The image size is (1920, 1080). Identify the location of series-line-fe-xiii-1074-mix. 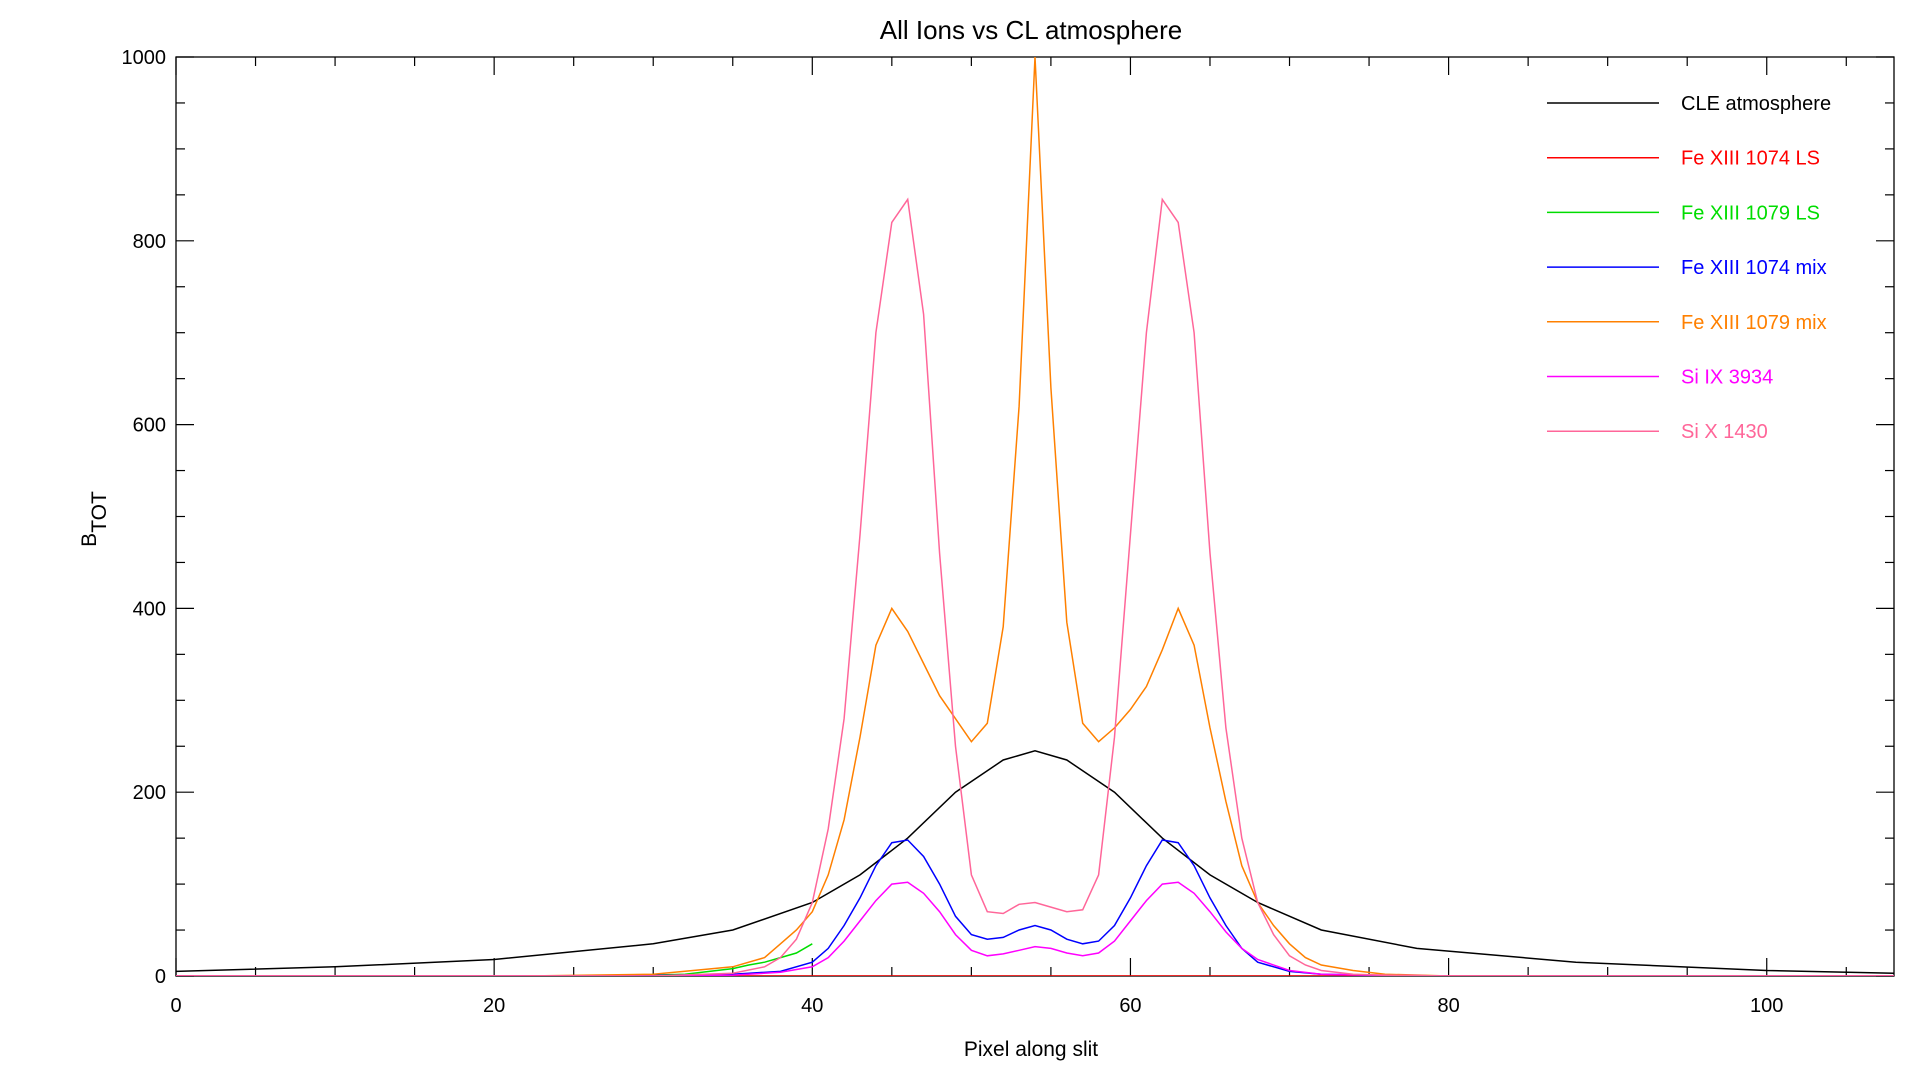
(1035, 907).